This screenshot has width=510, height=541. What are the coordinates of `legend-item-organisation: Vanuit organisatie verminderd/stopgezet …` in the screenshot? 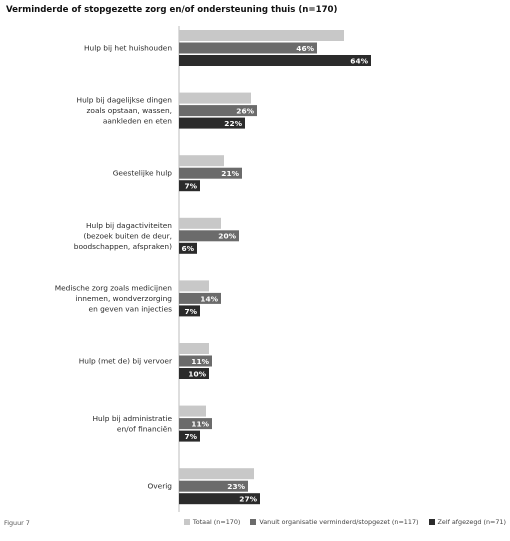 It's located at (334, 522).